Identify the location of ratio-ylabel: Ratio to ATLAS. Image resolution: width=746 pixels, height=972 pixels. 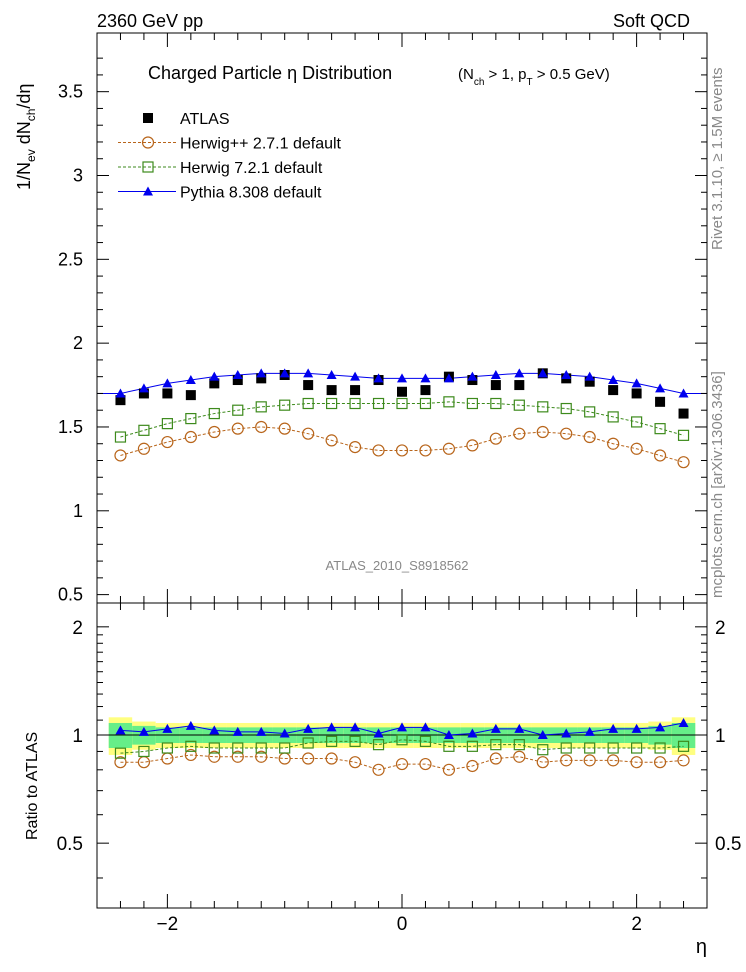
(32, 786).